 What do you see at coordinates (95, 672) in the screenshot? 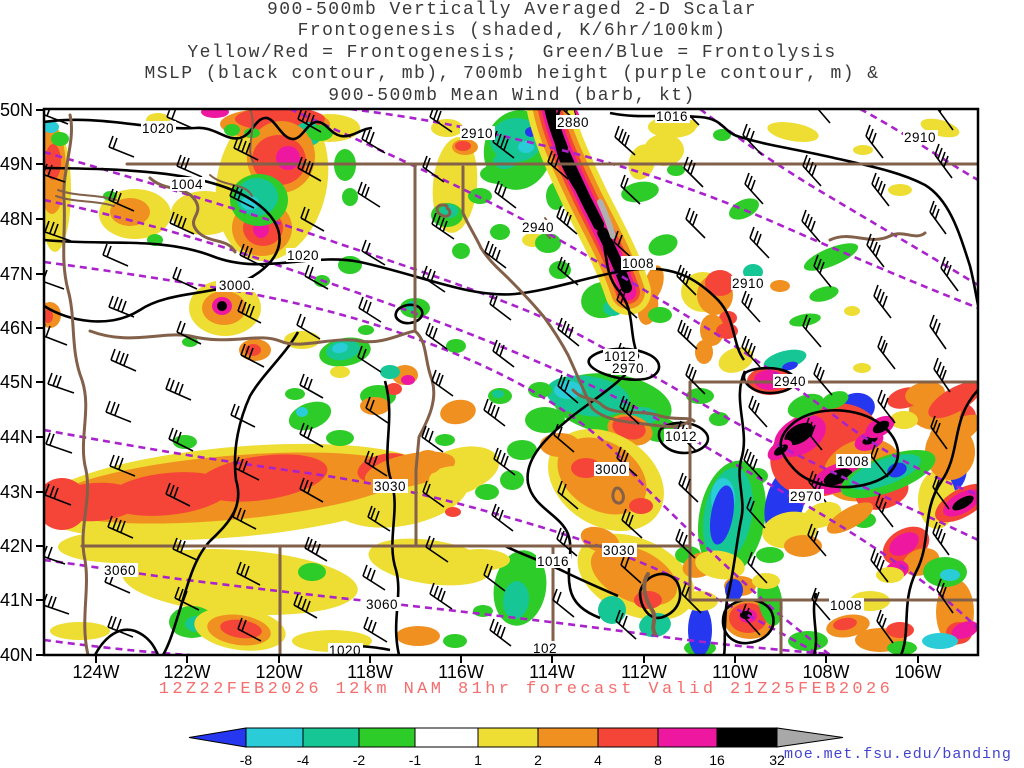
I see `svg-text: 124W` at bounding box center [95, 672].